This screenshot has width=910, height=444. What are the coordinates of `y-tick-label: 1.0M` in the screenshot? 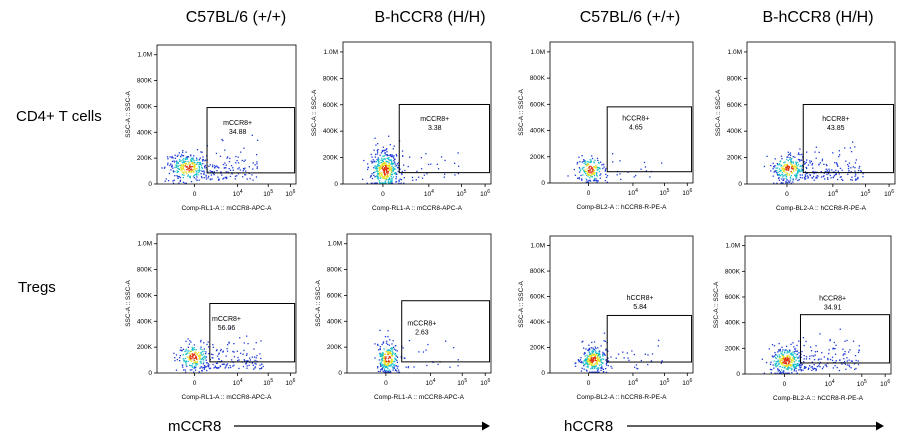 It's located at (331, 52).